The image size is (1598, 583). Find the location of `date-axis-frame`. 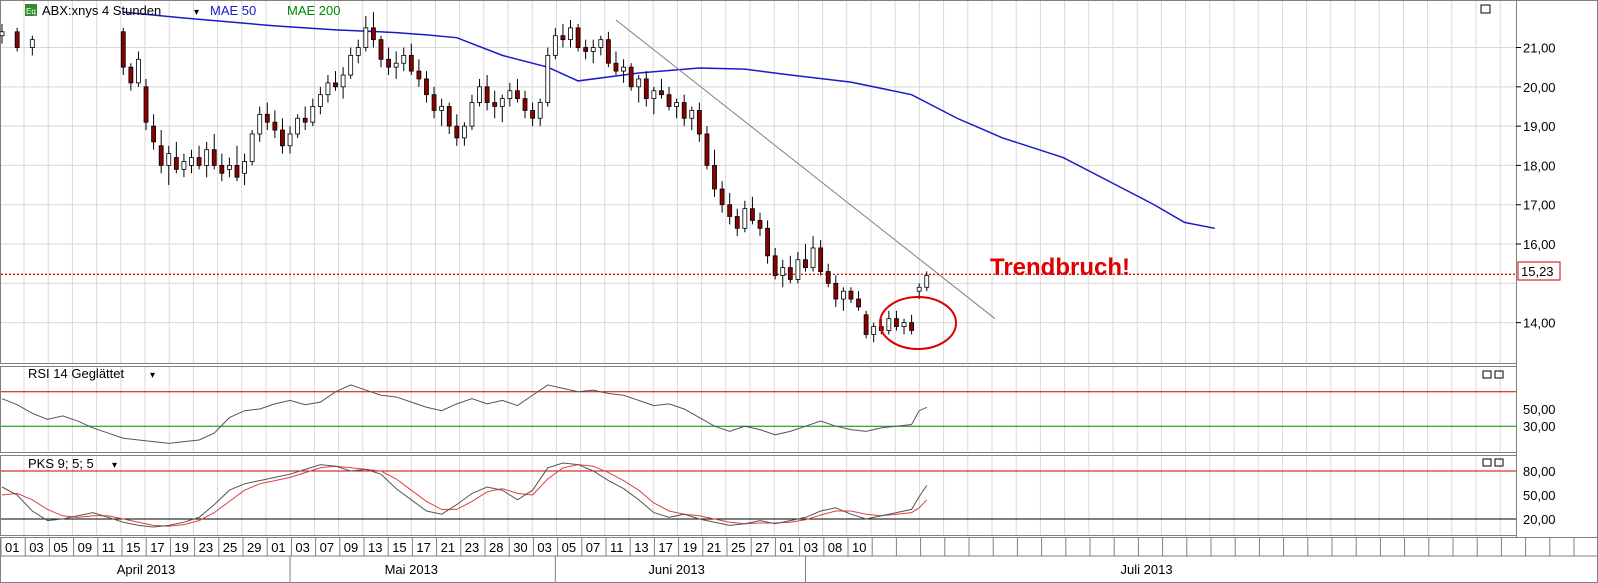

date-axis-frame is located at coordinates (799, 560).